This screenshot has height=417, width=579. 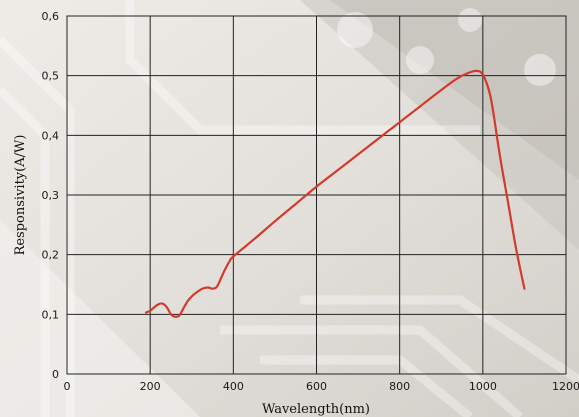 I want to click on y-tick-label: 0,4, so click(x=51, y=135).